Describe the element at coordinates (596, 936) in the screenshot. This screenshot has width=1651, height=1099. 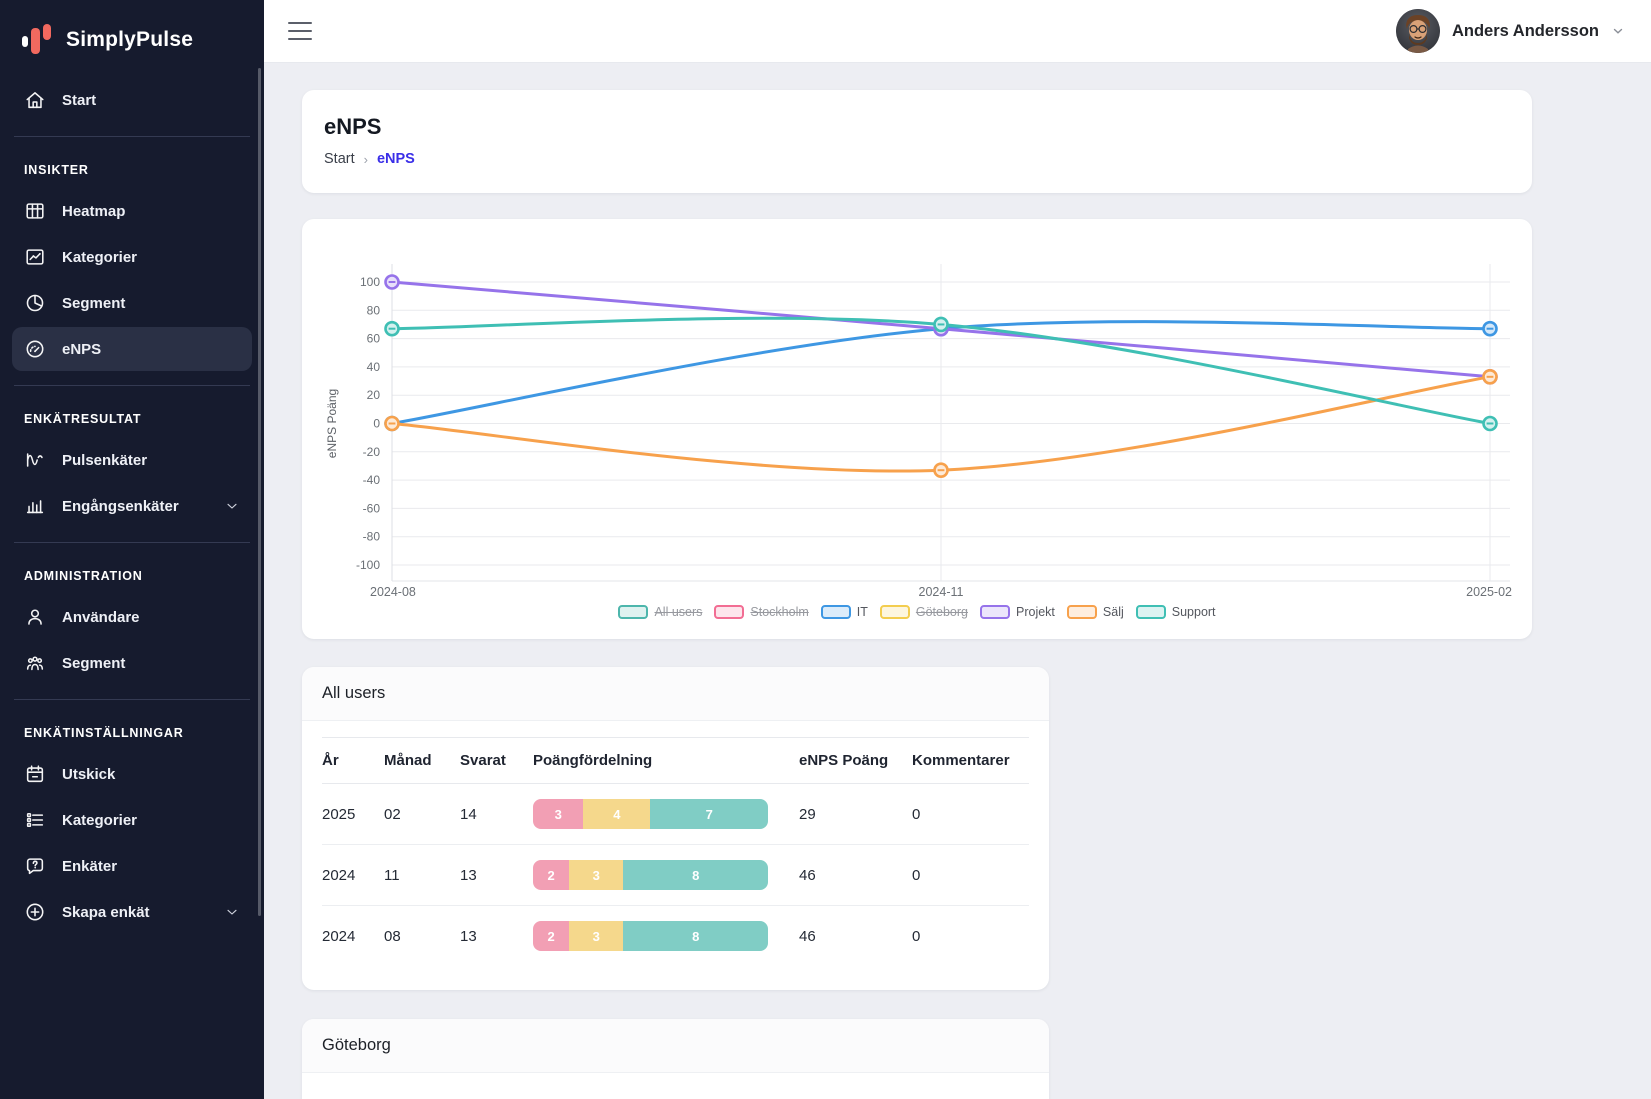
I see `segment-passives: 3` at that location.